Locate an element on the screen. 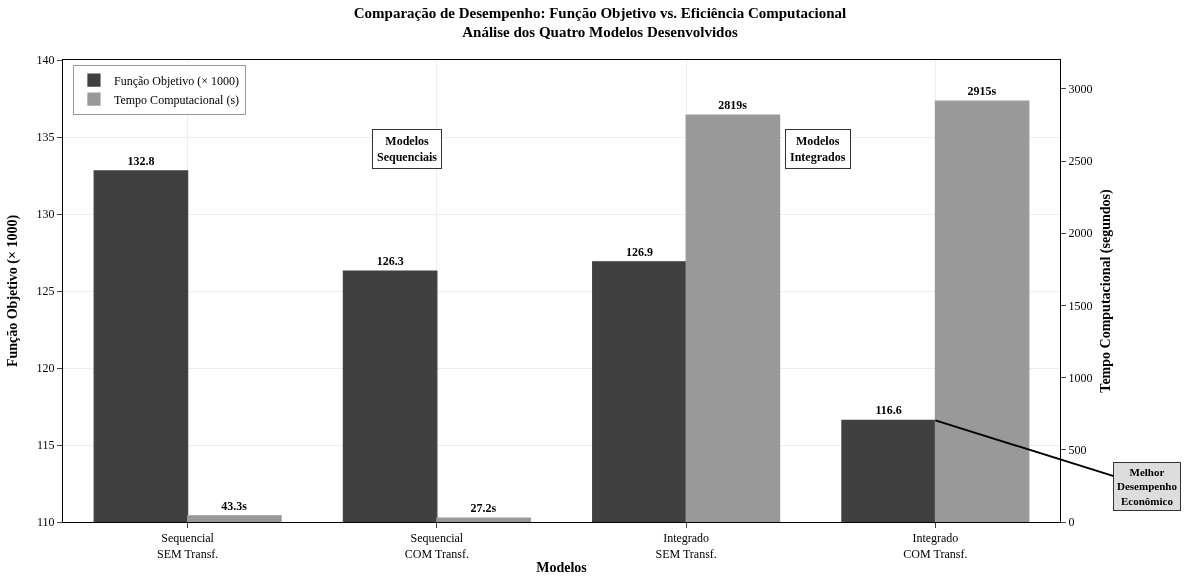 This screenshot has height=585, width=1200. data-label: 126.3 is located at coordinates (390, 260).